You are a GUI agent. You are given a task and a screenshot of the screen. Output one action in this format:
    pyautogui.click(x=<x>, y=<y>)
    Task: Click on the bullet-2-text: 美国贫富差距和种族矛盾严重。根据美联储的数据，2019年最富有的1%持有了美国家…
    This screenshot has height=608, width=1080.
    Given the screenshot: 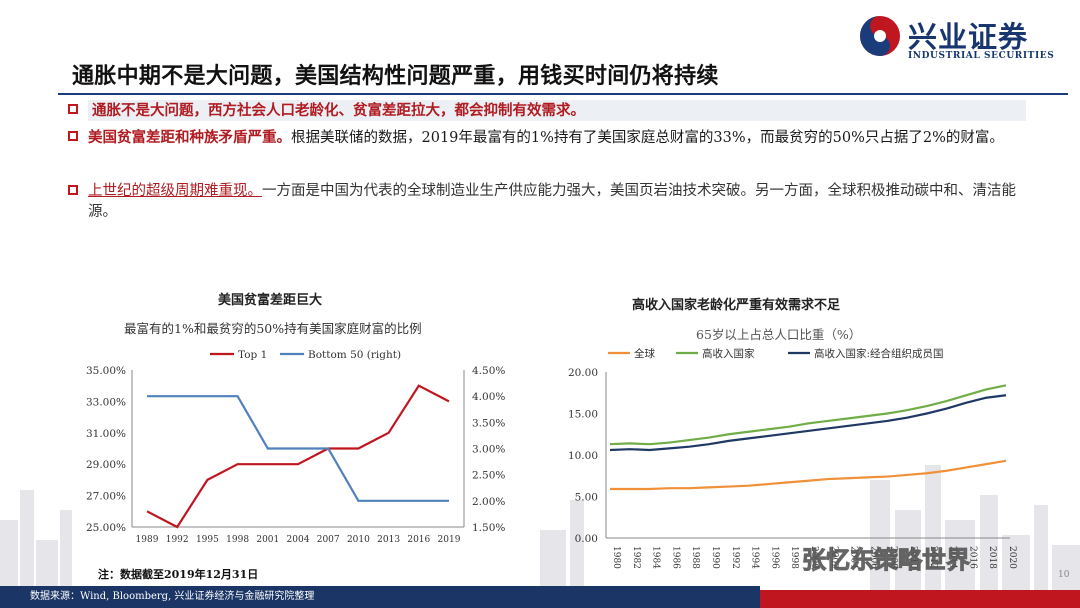 What is the action you would take?
    pyautogui.click(x=553, y=138)
    